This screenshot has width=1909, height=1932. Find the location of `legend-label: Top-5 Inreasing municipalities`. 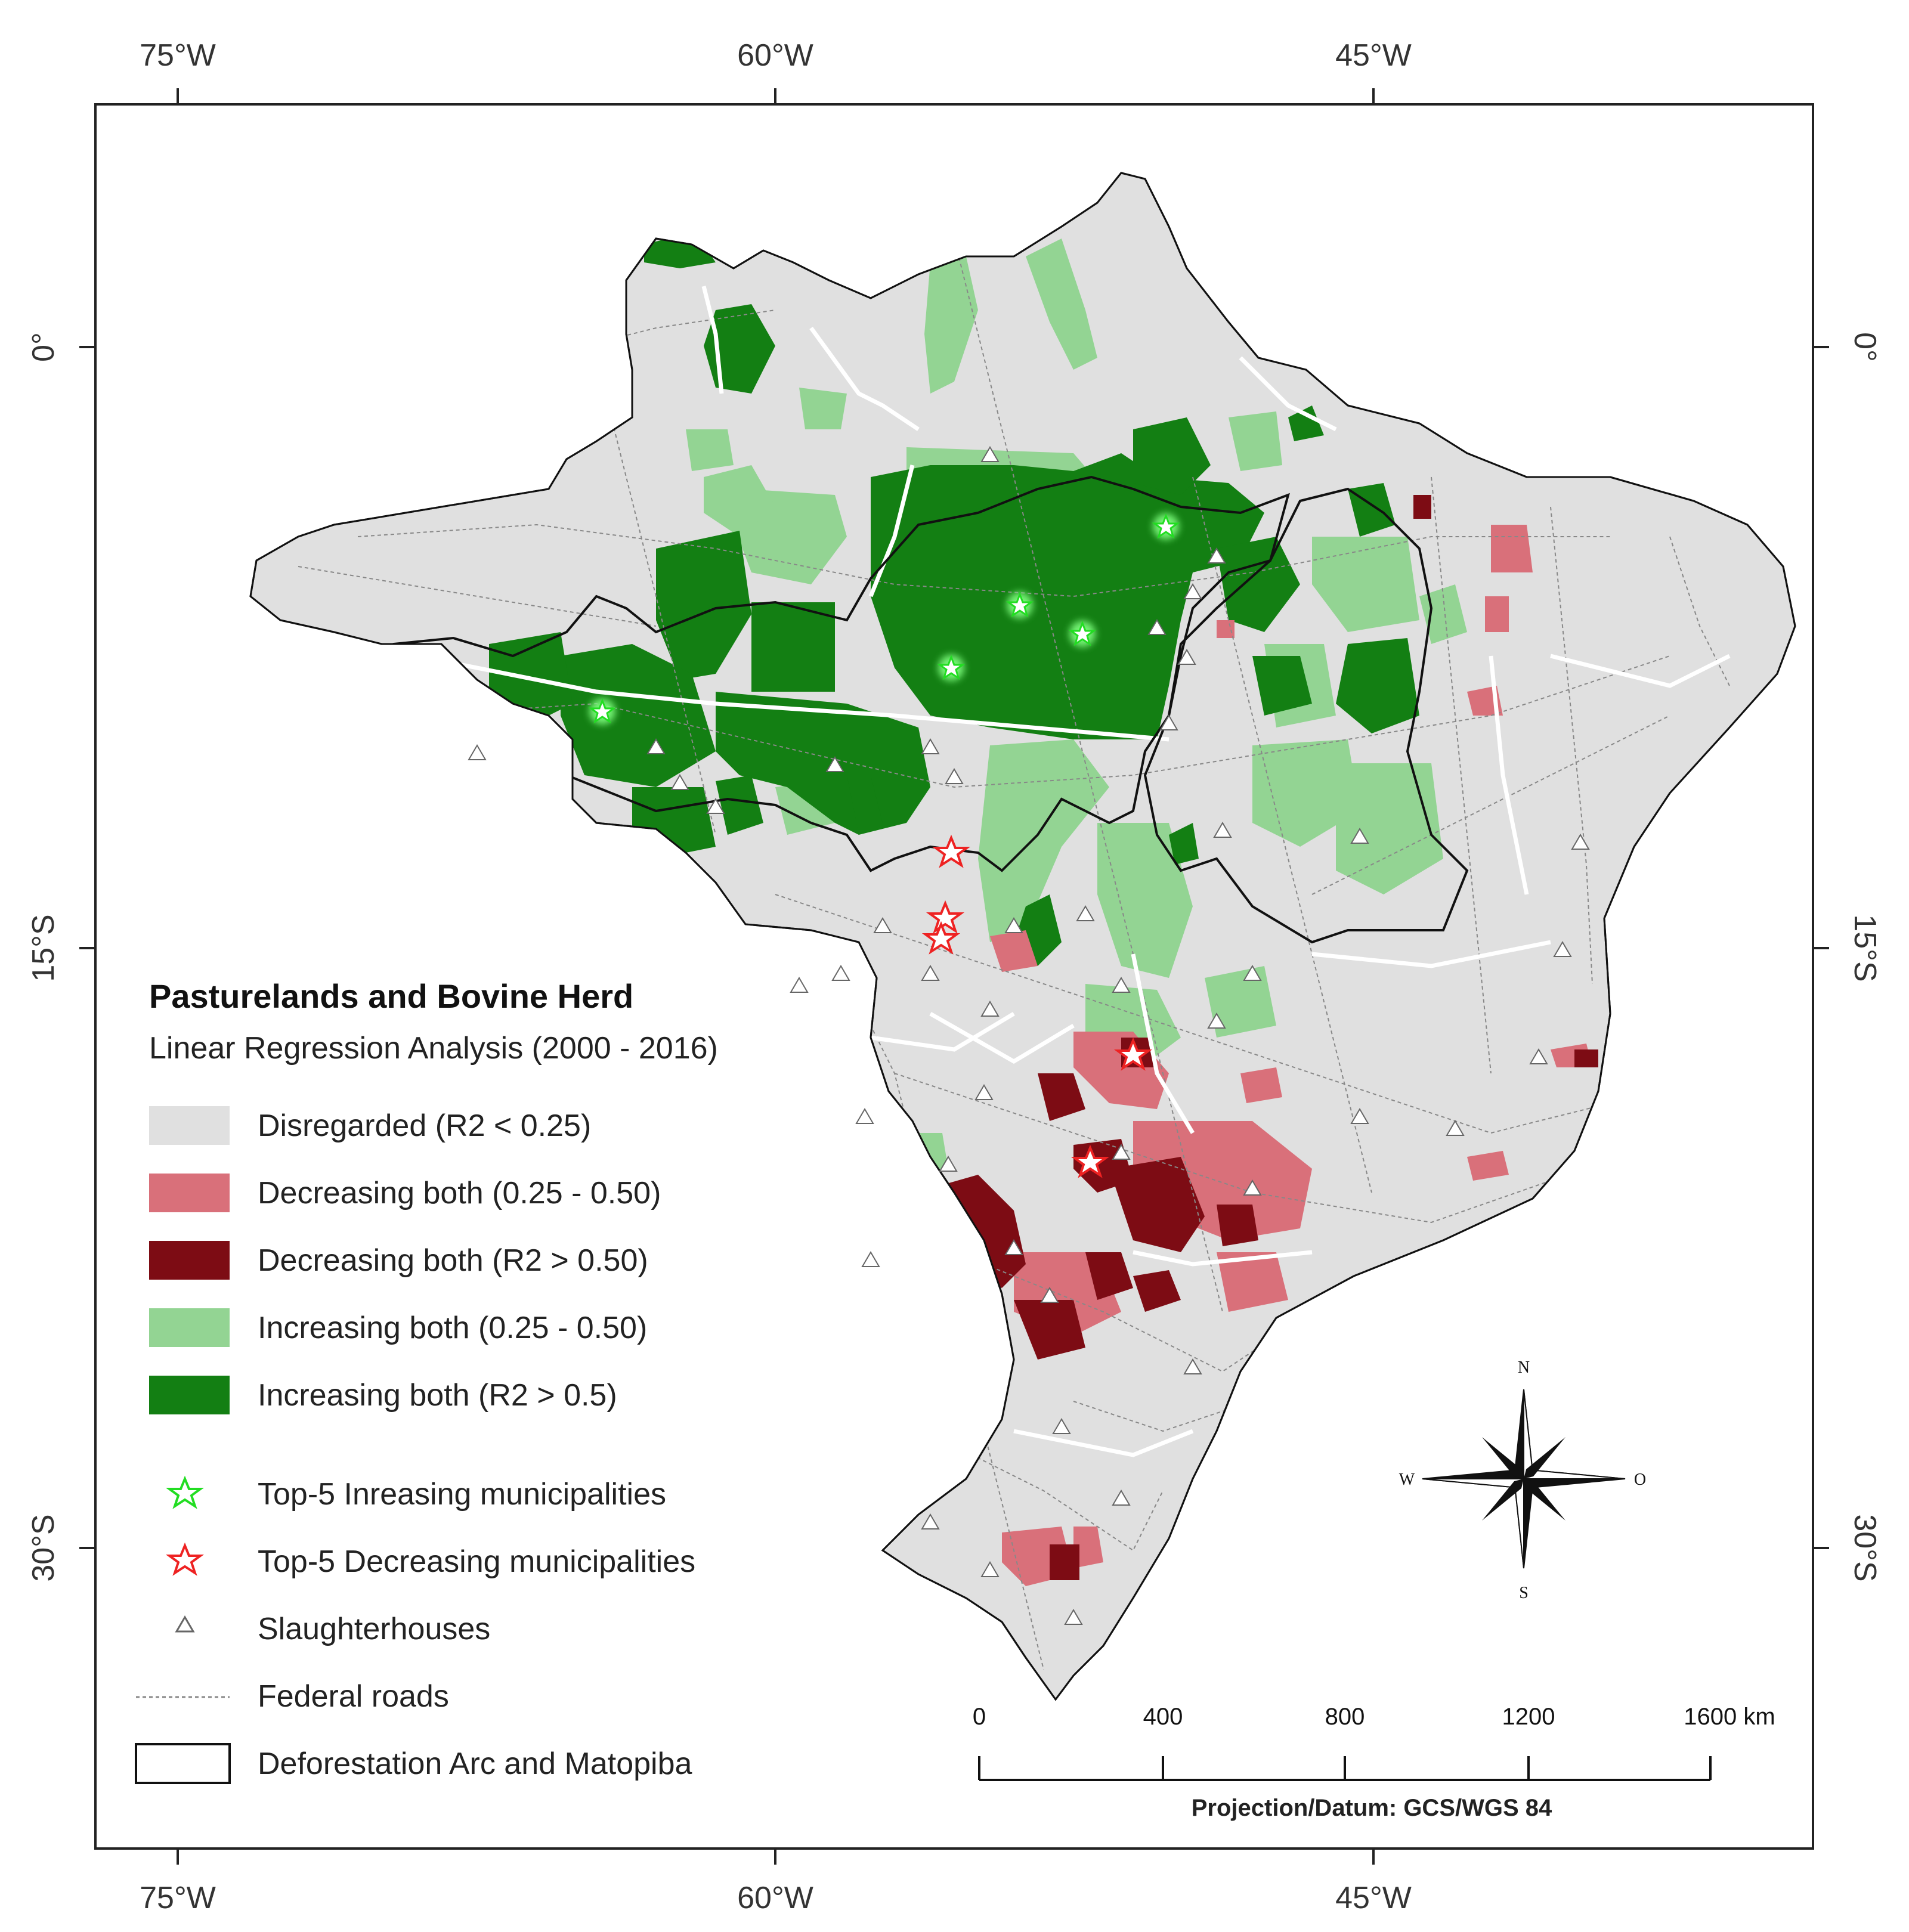

legend-label: Top-5 Inreasing municipalities is located at coordinates (462, 1494).